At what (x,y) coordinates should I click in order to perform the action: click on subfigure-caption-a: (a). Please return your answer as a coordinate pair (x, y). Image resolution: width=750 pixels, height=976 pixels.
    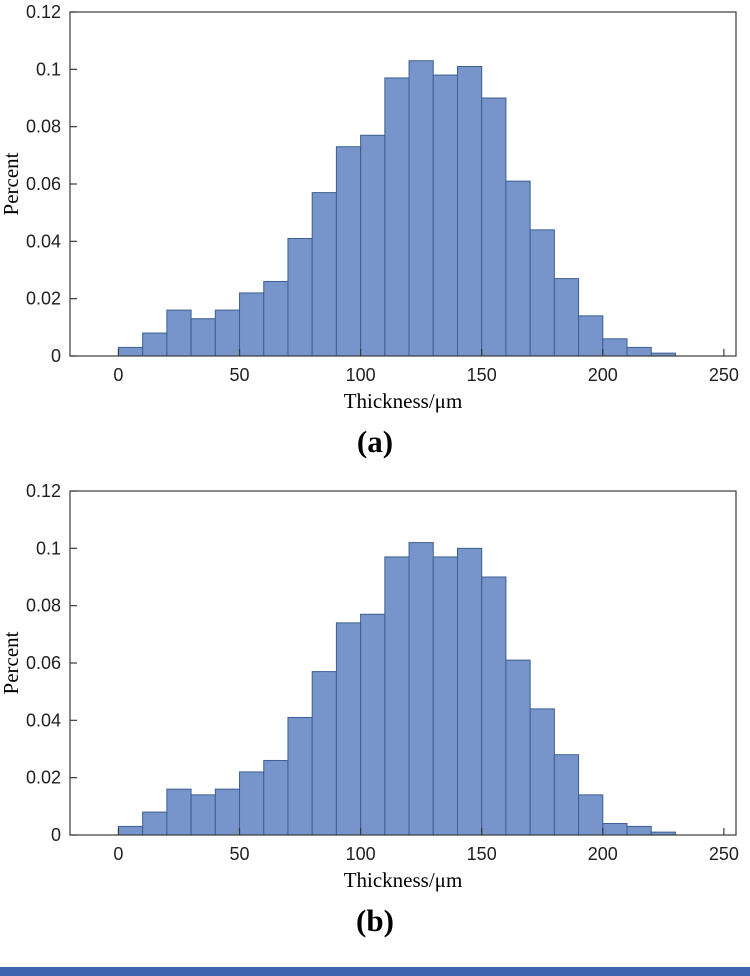
    Looking at the image, I should click on (375, 441).